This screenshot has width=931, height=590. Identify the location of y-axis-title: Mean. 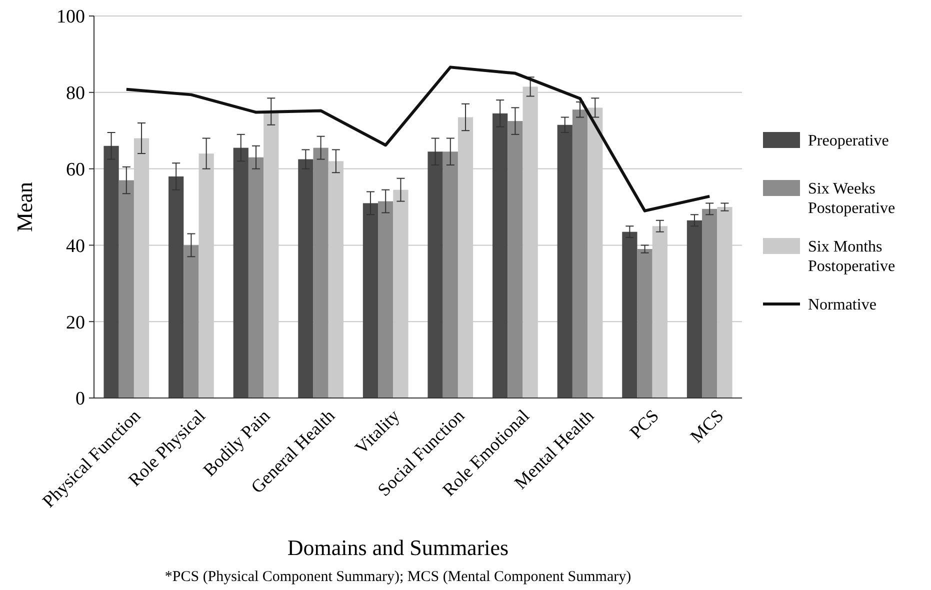
(24, 207).